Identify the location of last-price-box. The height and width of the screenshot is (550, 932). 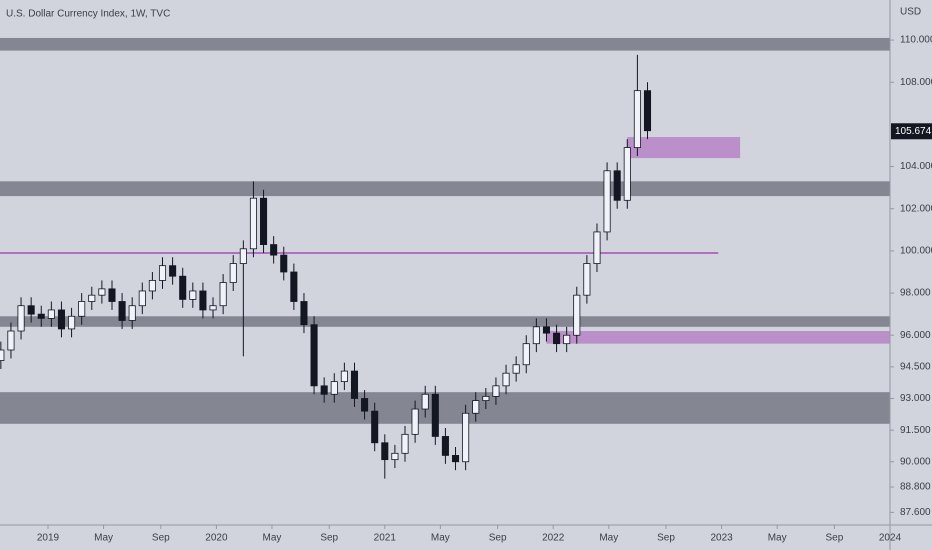
(911, 131).